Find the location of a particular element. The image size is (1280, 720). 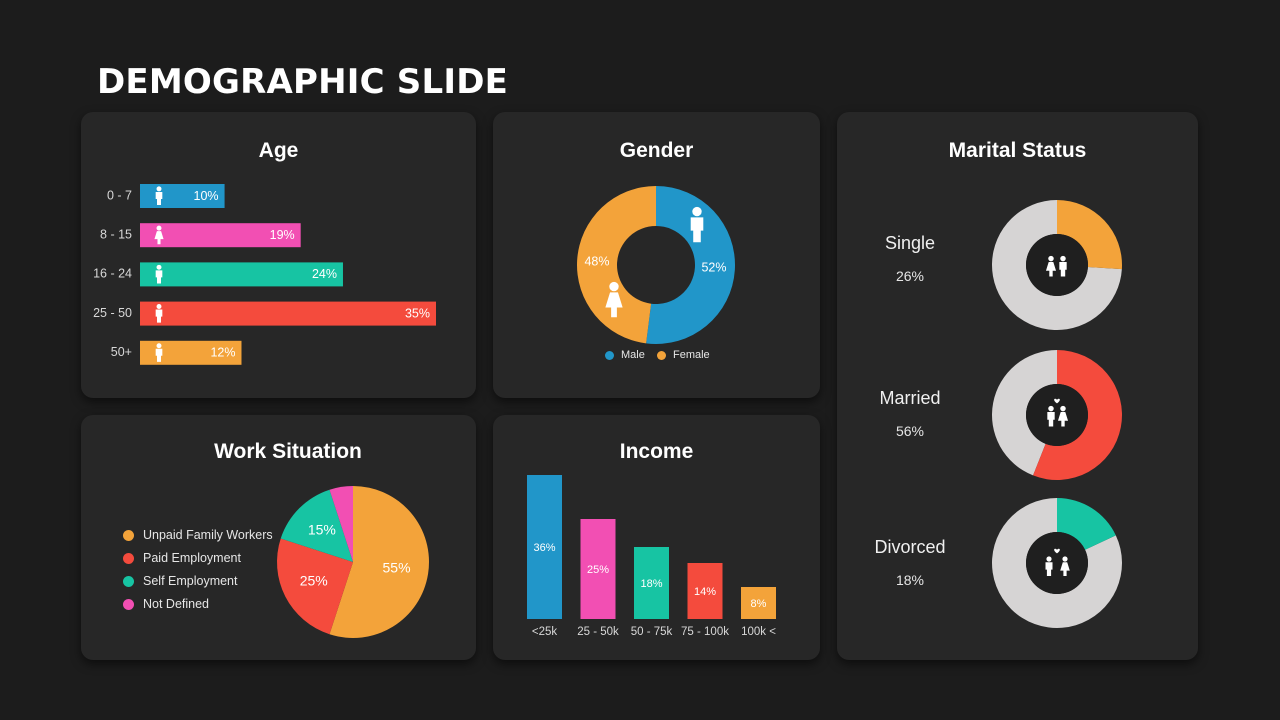

marital-married-pct: 56% is located at coordinates (910, 431).